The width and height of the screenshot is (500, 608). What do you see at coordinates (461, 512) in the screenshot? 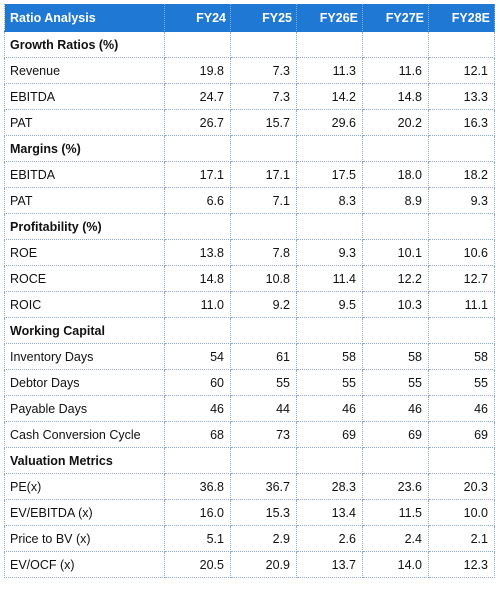
I see `value-cell: 10.0` at bounding box center [461, 512].